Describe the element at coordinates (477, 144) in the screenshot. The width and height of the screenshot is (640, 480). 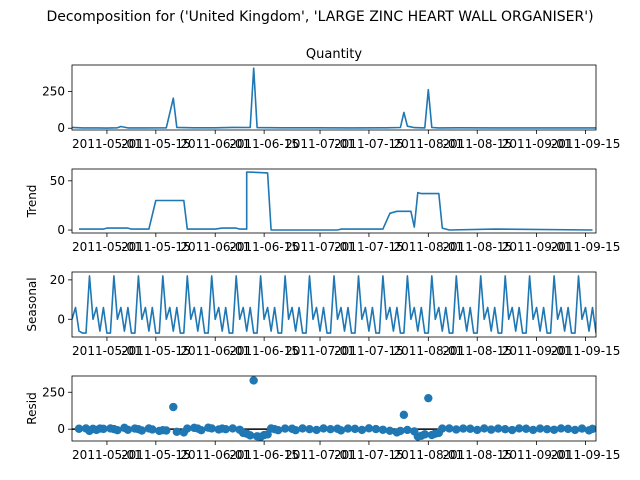
I see `quantity-xtick-label: 2011-08-15` at that location.